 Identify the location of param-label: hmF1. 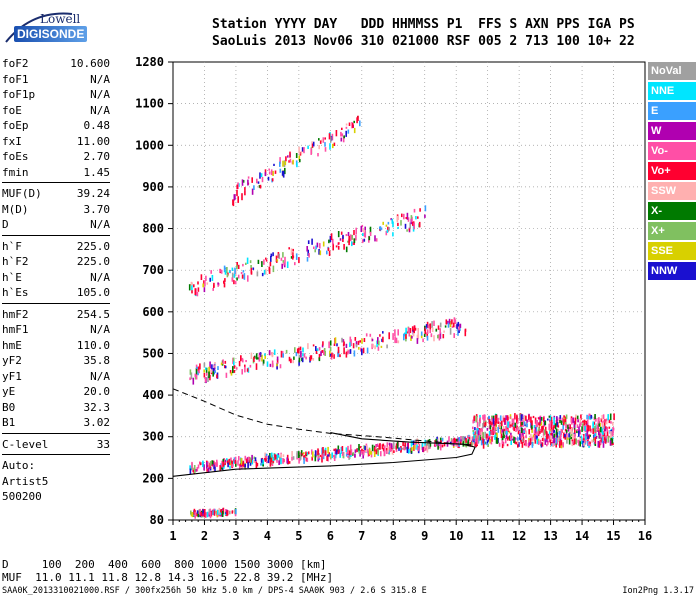
(15, 329).